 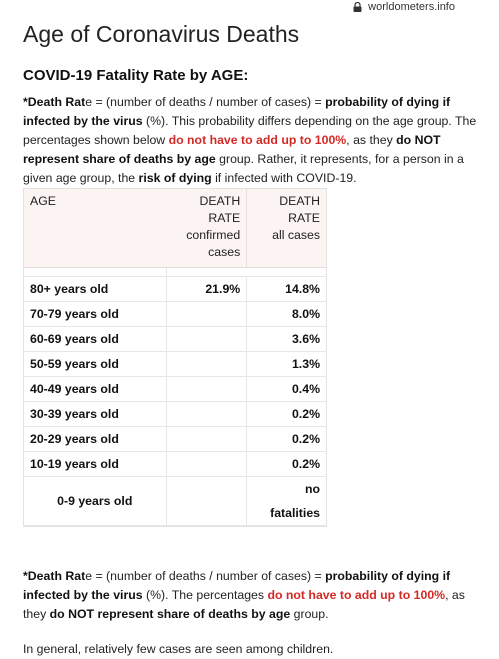 I want to click on table-row: 0-9 years old no fatalities, so click(x=175, y=501).